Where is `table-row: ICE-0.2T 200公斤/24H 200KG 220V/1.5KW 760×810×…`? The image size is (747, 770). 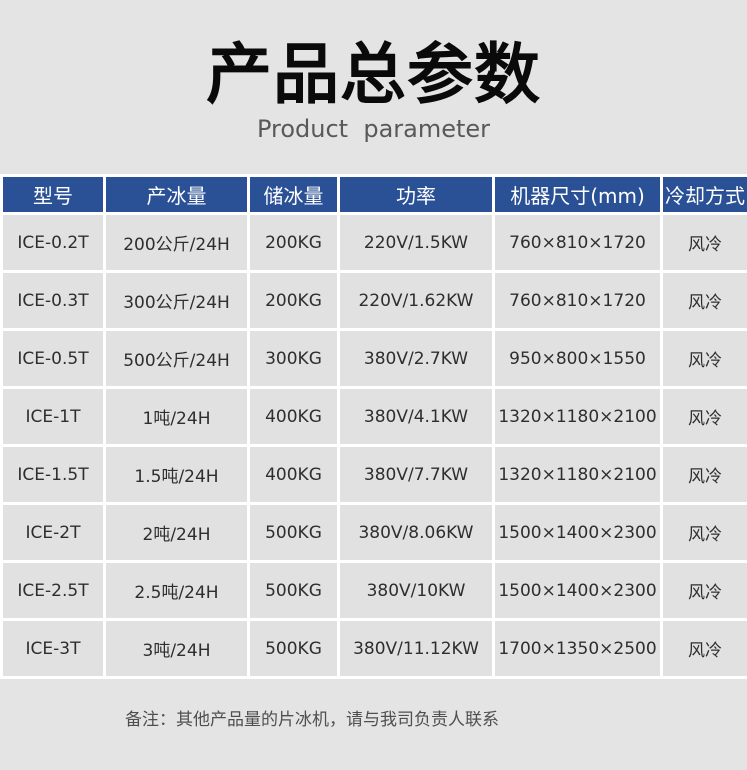 table-row: ICE-0.2T 200公斤/24H 200KG 220V/1.5KW 760×810×… is located at coordinates (375, 242).